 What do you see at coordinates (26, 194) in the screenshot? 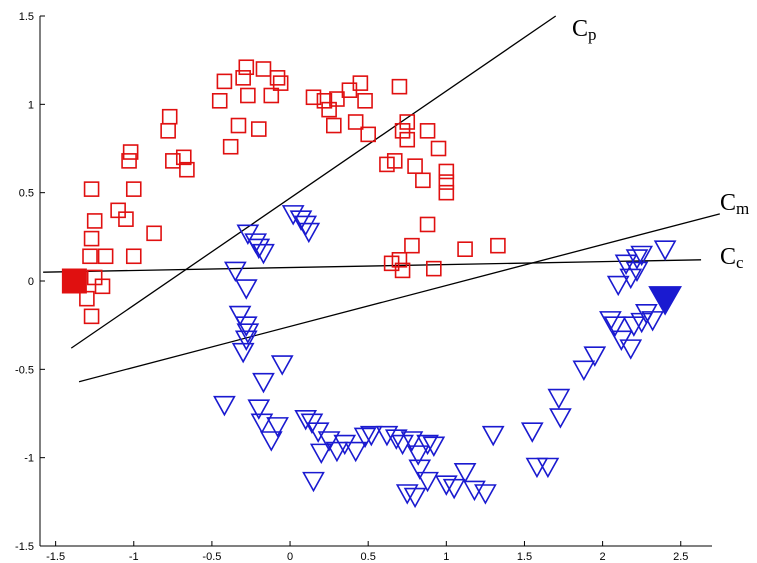
I see `y-tick-label: 0.5` at bounding box center [26, 194].